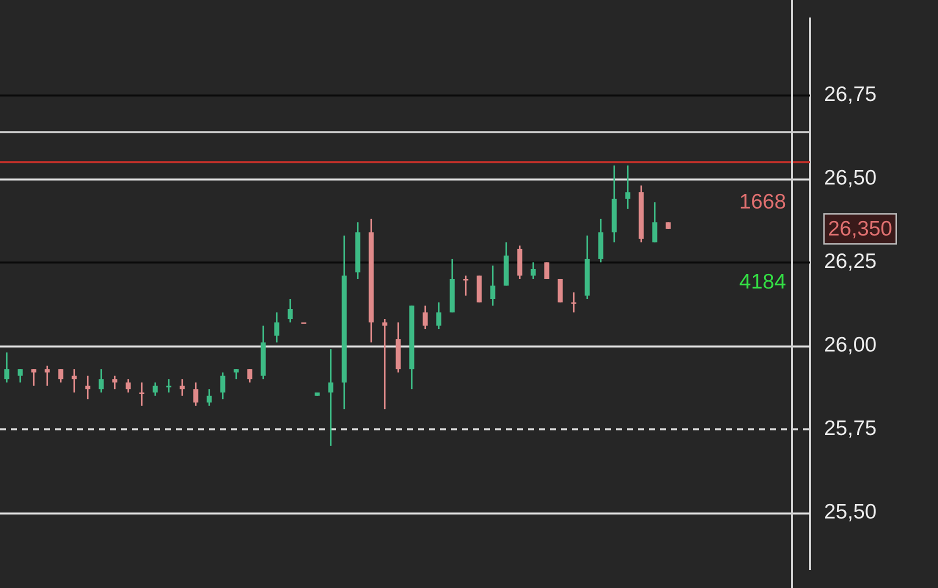  What do you see at coordinates (850, 428) in the screenshot?
I see `y-tick-label: 25,75` at bounding box center [850, 428].